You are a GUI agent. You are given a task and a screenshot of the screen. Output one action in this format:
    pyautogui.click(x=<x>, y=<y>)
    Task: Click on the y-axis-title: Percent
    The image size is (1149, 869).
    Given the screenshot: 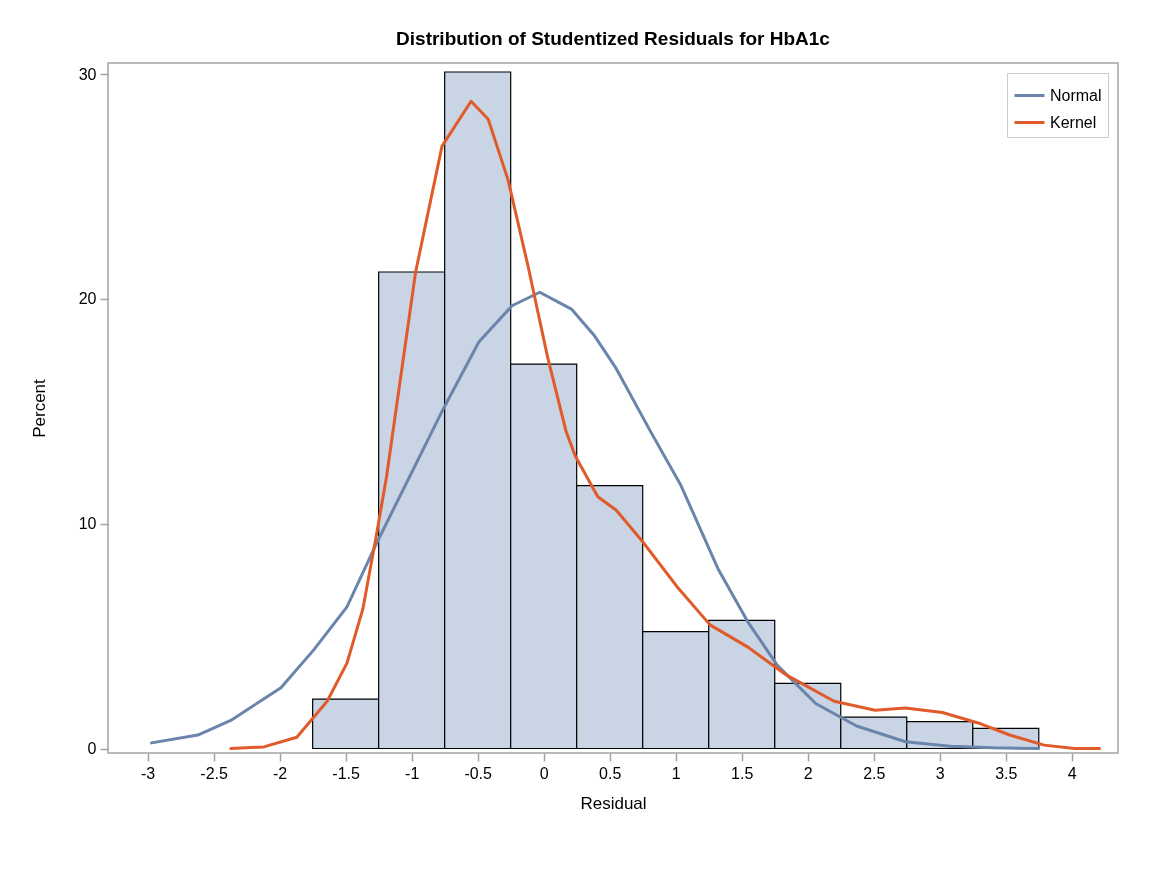 What is the action you would take?
    pyautogui.click(x=39, y=408)
    